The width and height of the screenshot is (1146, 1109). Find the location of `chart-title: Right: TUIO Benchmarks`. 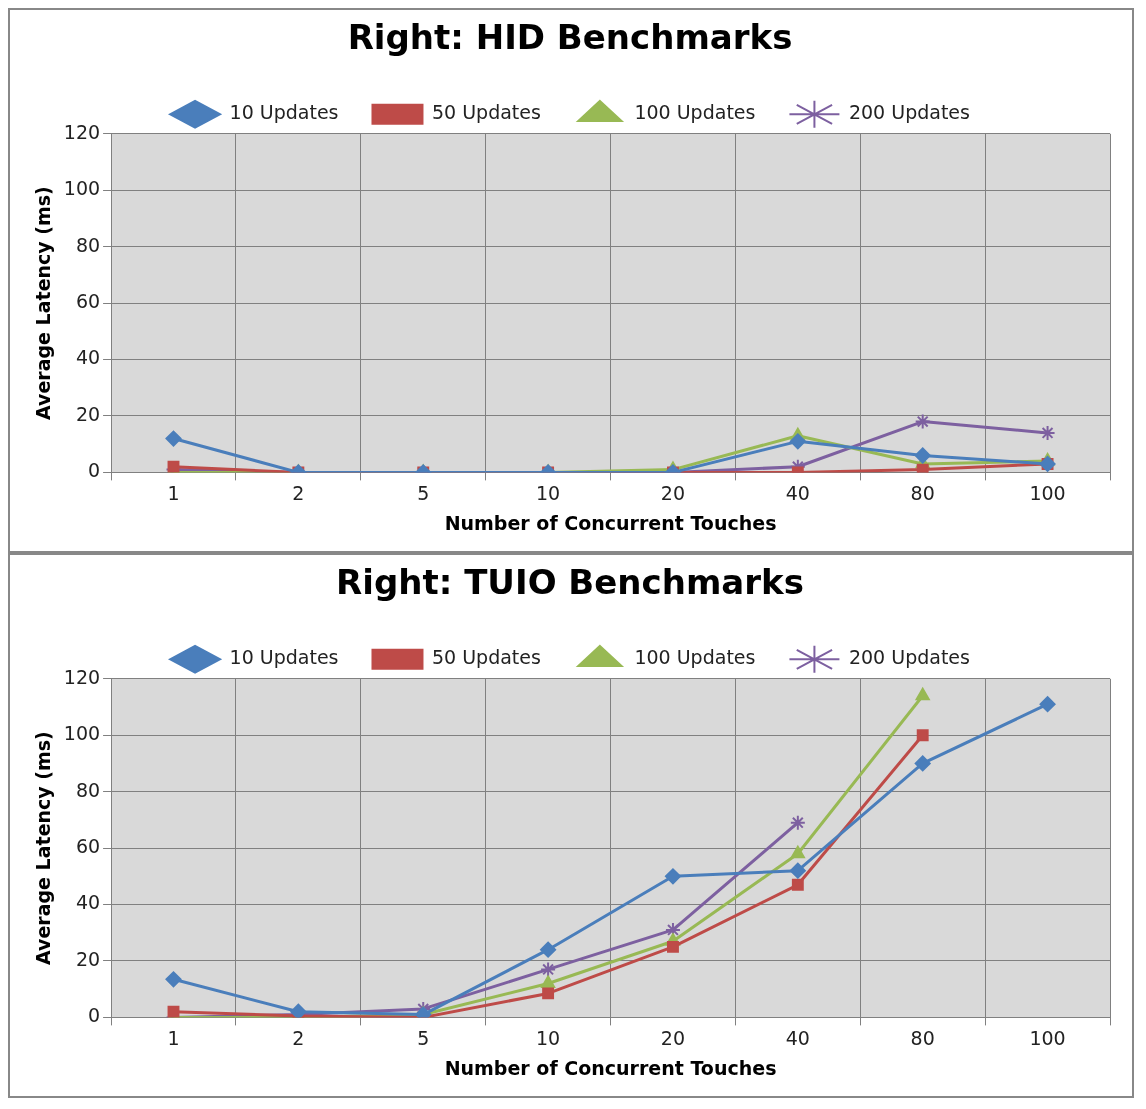

chart-title: Right: TUIO Benchmarks is located at coordinates (570, 582).